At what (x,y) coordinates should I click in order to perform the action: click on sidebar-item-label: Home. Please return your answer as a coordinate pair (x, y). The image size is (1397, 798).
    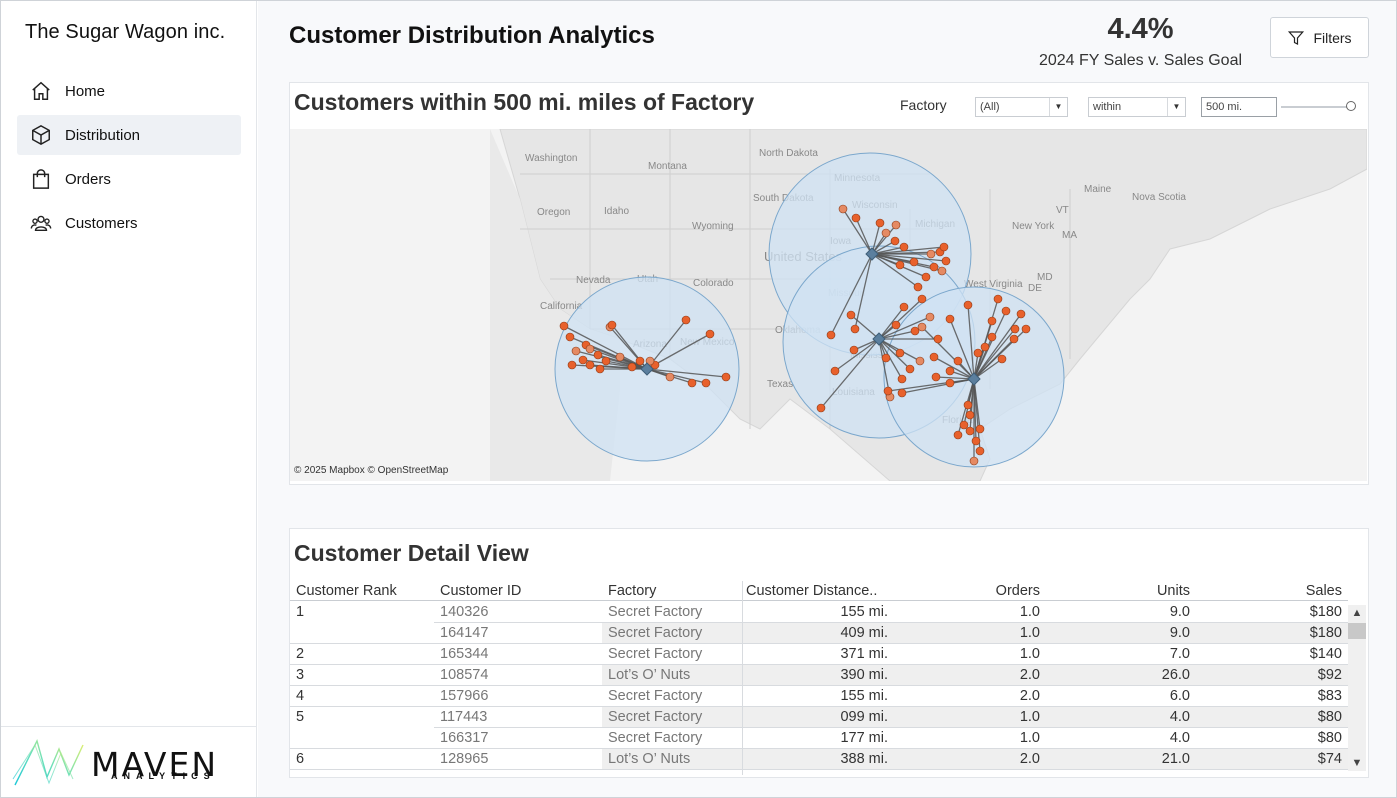
    Looking at the image, I should click on (85, 91).